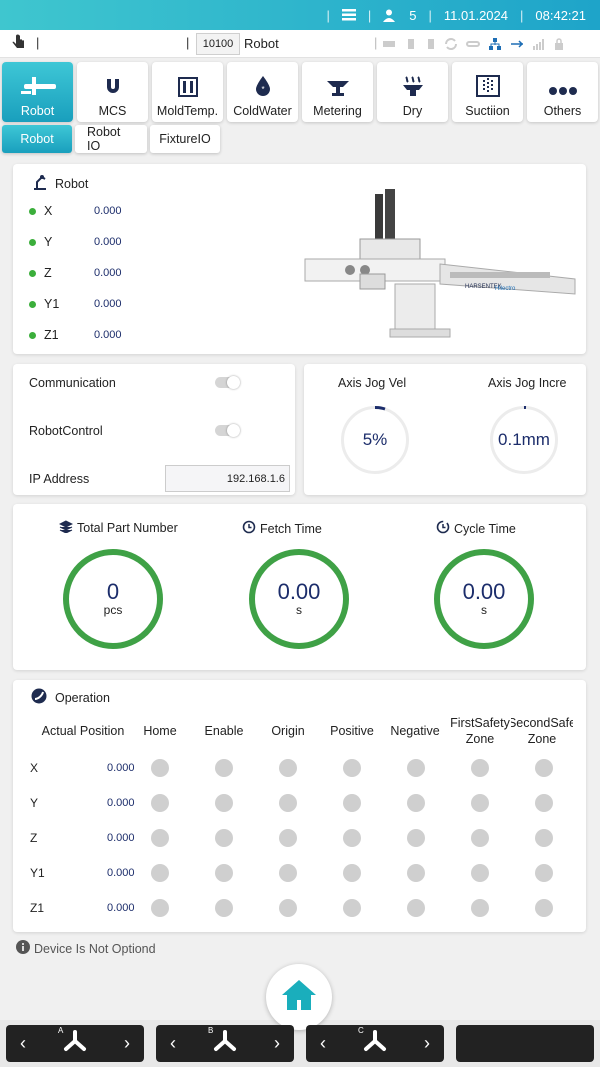 The height and width of the screenshot is (1067, 600). Describe the element at coordinates (112, 92) in the screenshot. I see `tab-mcs: MCS` at that location.